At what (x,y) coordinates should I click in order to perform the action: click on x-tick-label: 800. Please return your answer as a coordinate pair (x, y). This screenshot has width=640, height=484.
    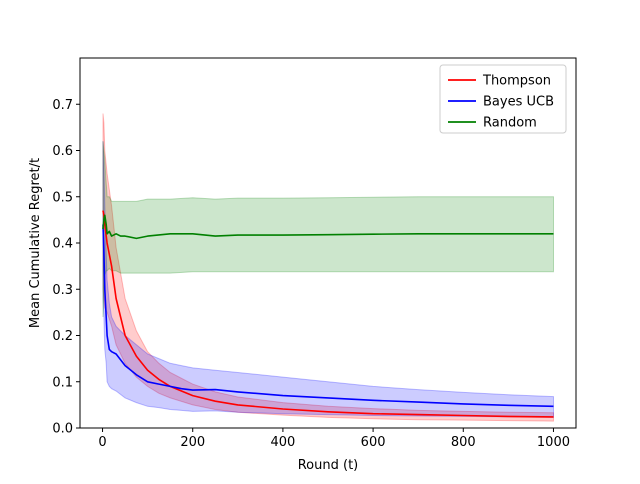
    Looking at the image, I should click on (463, 442).